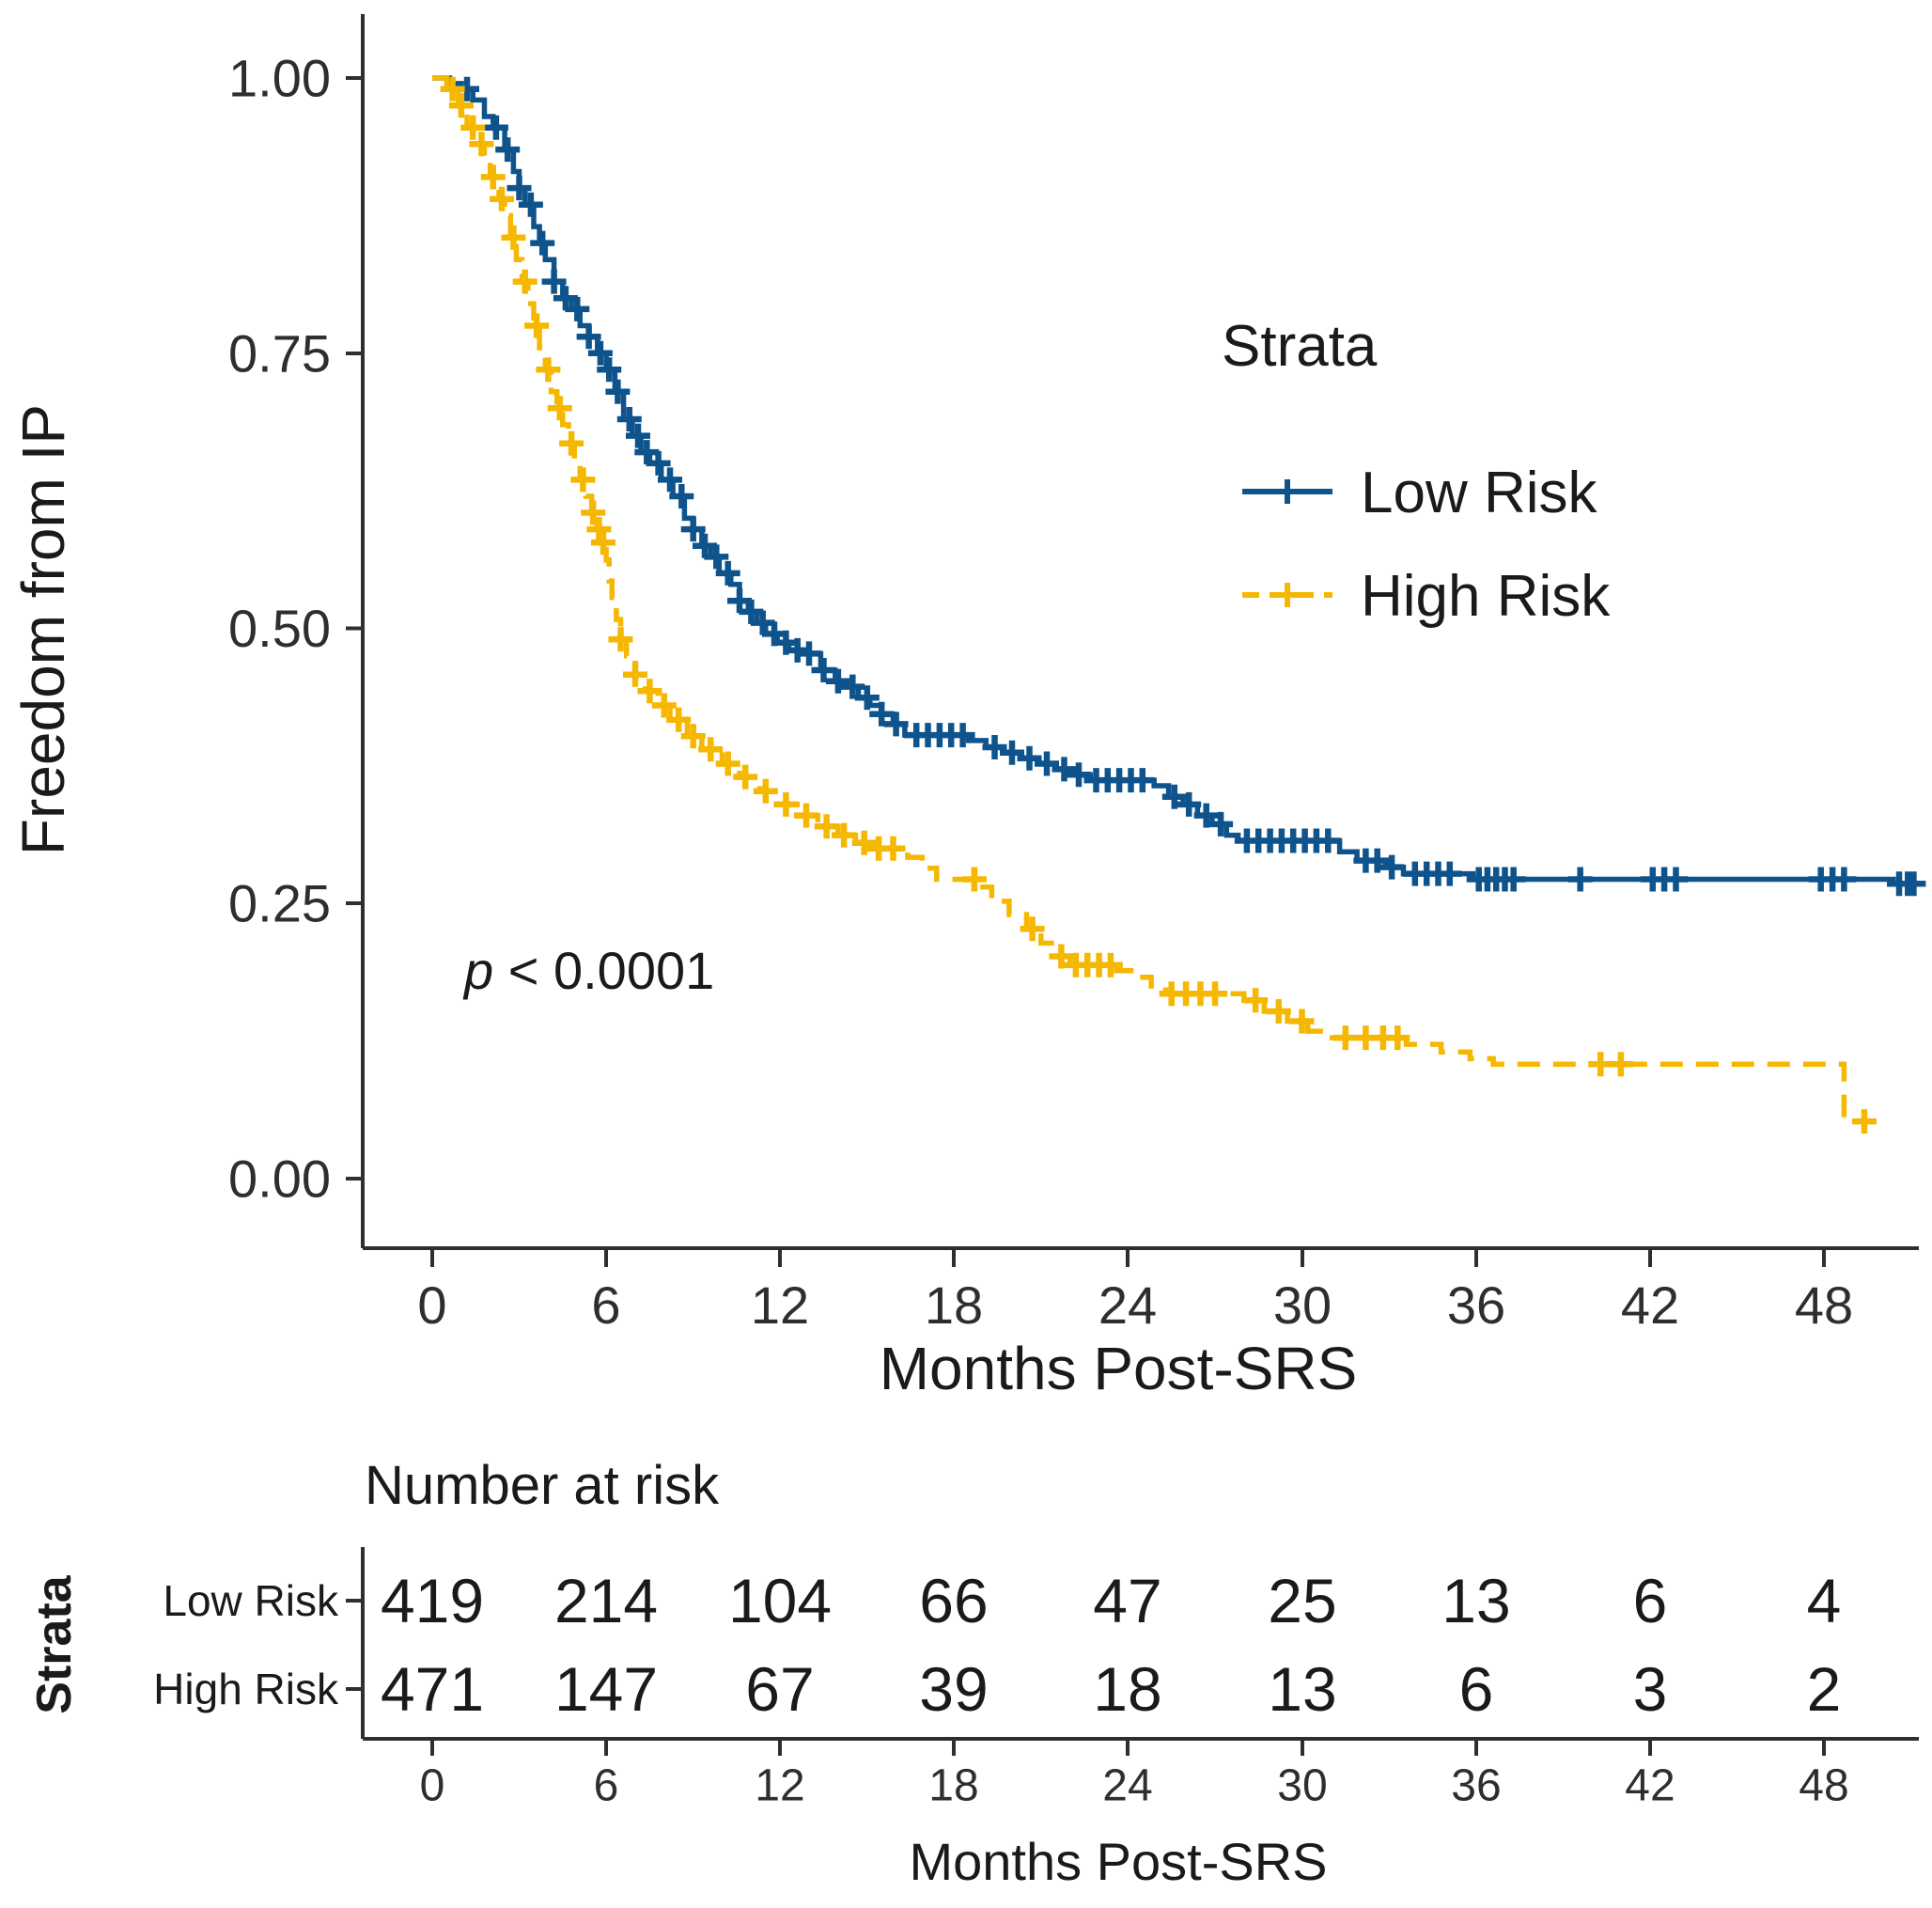 The height and width of the screenshot is (1908, 1932). Describe the element at coordinates (354, 1645) in the screenshot. I see `risk-table-row-ticks` at that location.